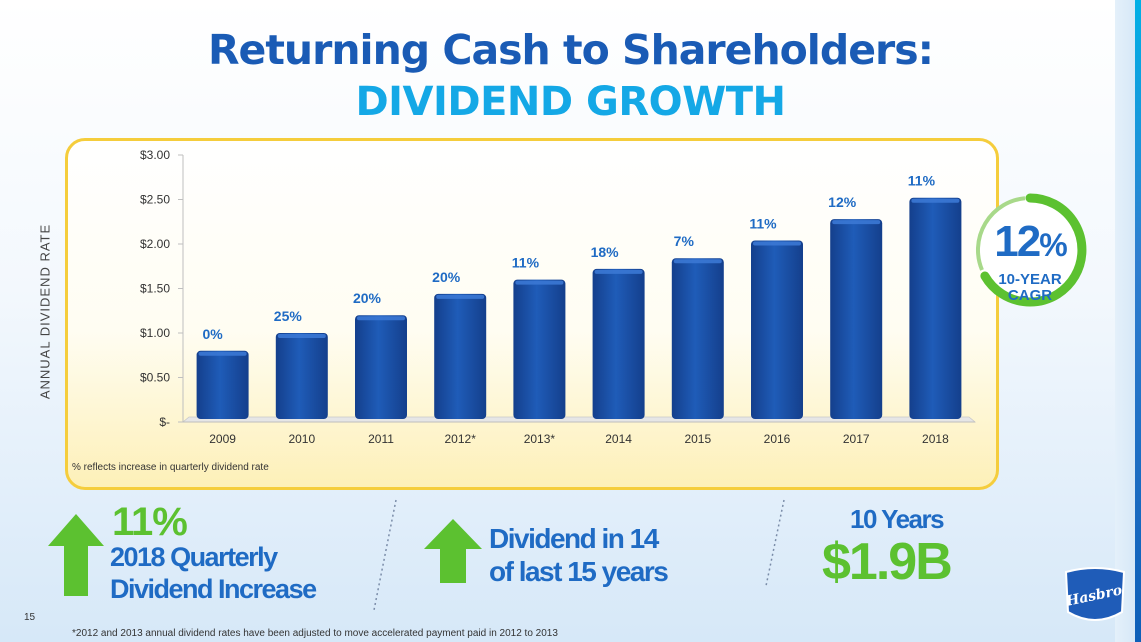 The width and height of the screenshot is (1141, 642). I want to click on page-number: 15, so click(30, 617).